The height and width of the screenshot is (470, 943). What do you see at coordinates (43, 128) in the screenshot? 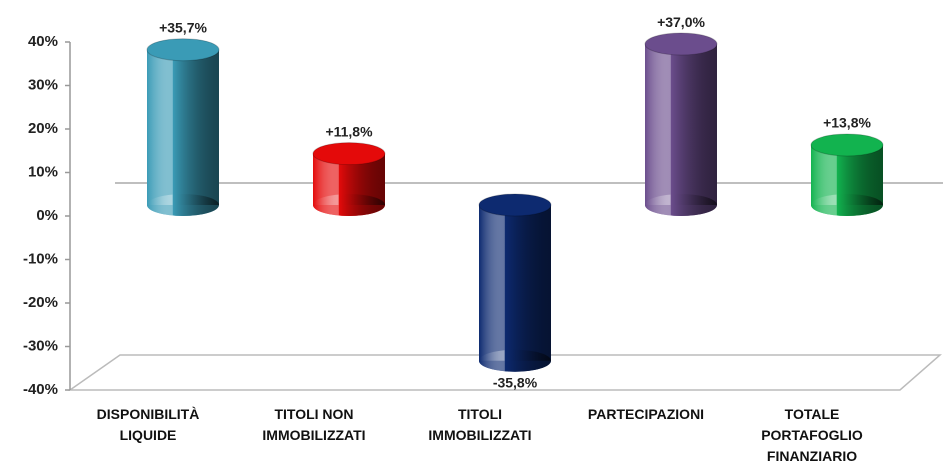
I see `y-tick-label: 20%` at bounding box center [43, 128].